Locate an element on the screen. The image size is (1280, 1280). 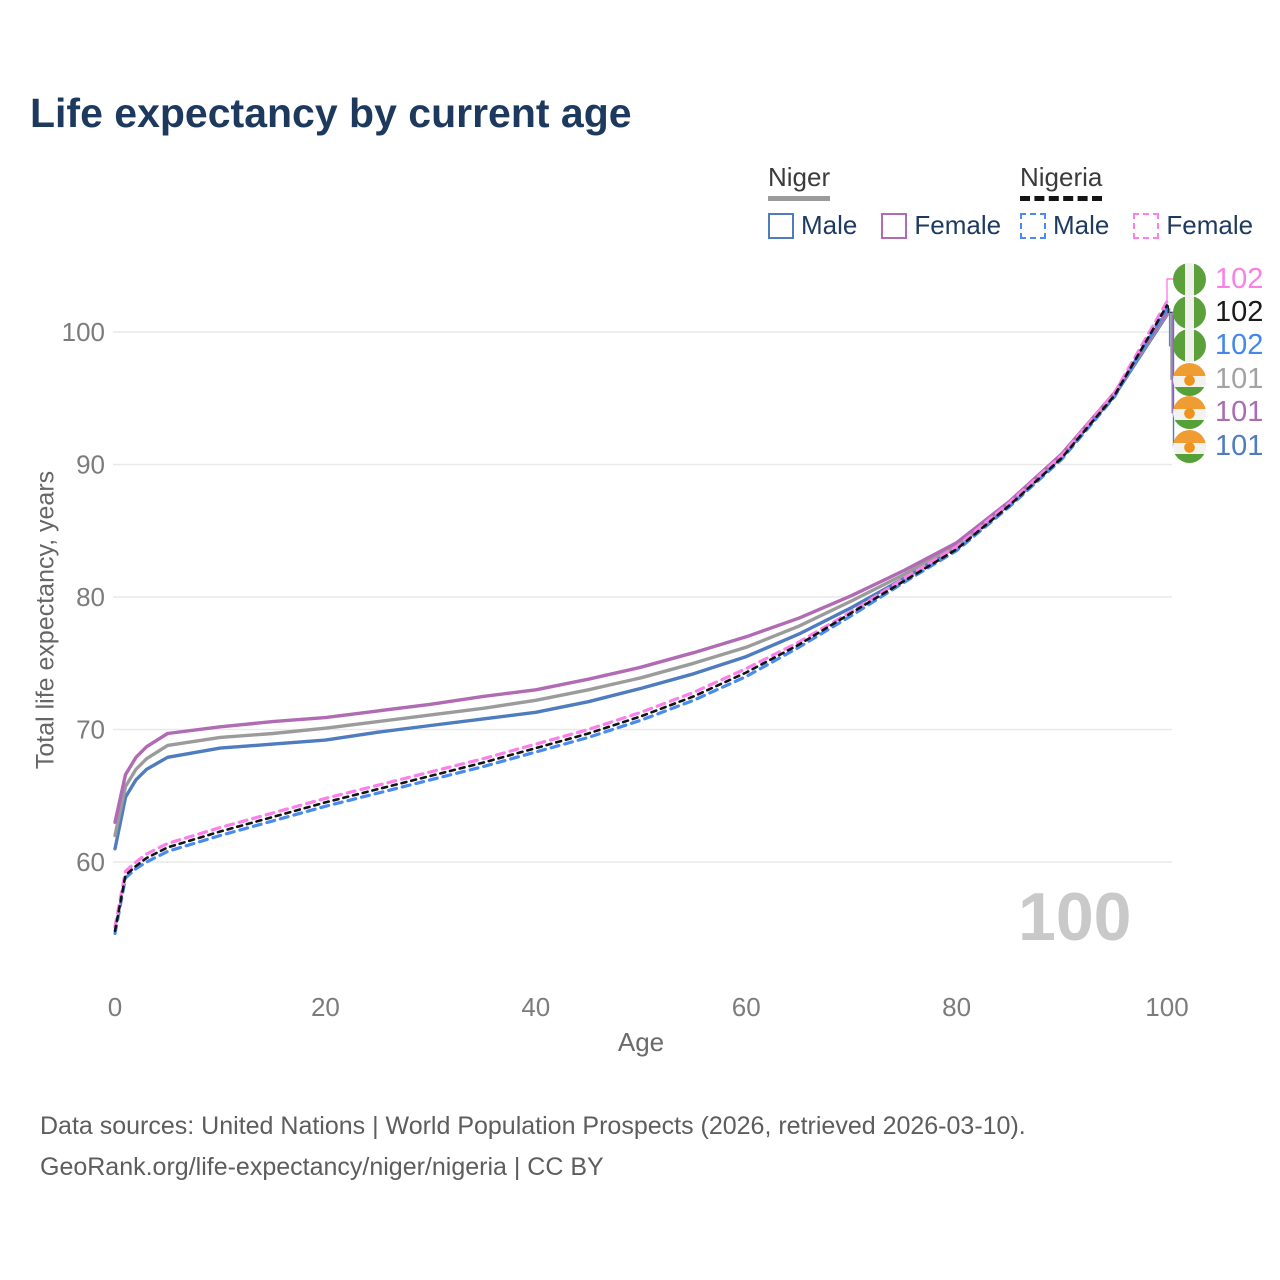
x-tick-label: 100 is located at coordinates (1166, 1007).